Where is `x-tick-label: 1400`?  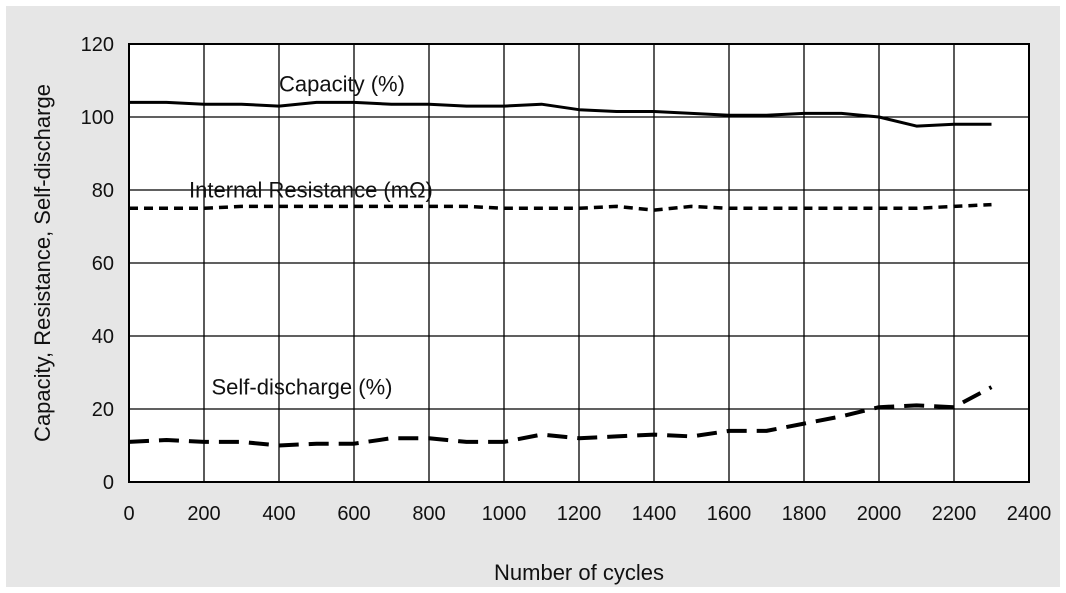
x-tick-label: 1400 is located at coordinates (654, 514).